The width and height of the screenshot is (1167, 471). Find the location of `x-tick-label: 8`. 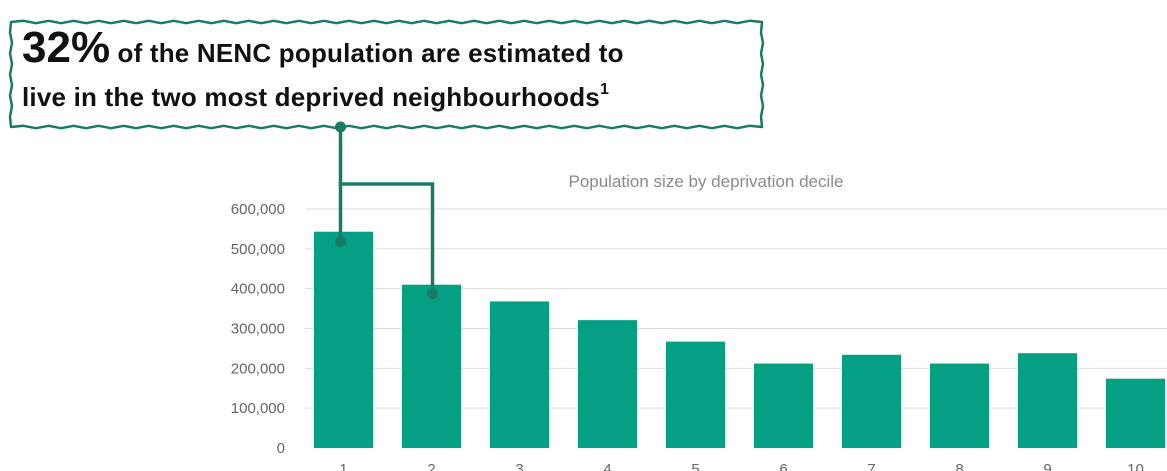

x-tick-label: 8 is located at coordinates (959, 466).